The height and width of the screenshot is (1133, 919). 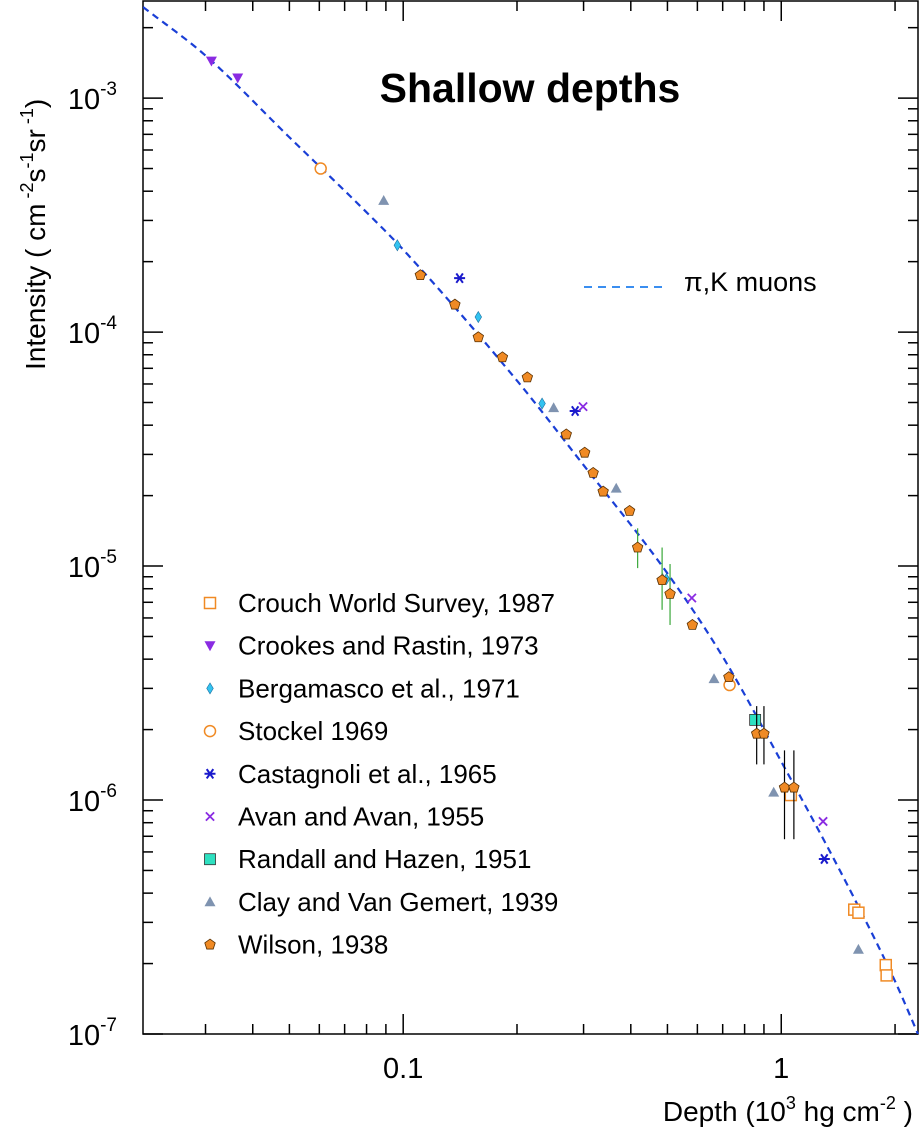 I want to click on legend-label: Randall and Hazen, 1951, so click(x=384, y=859).